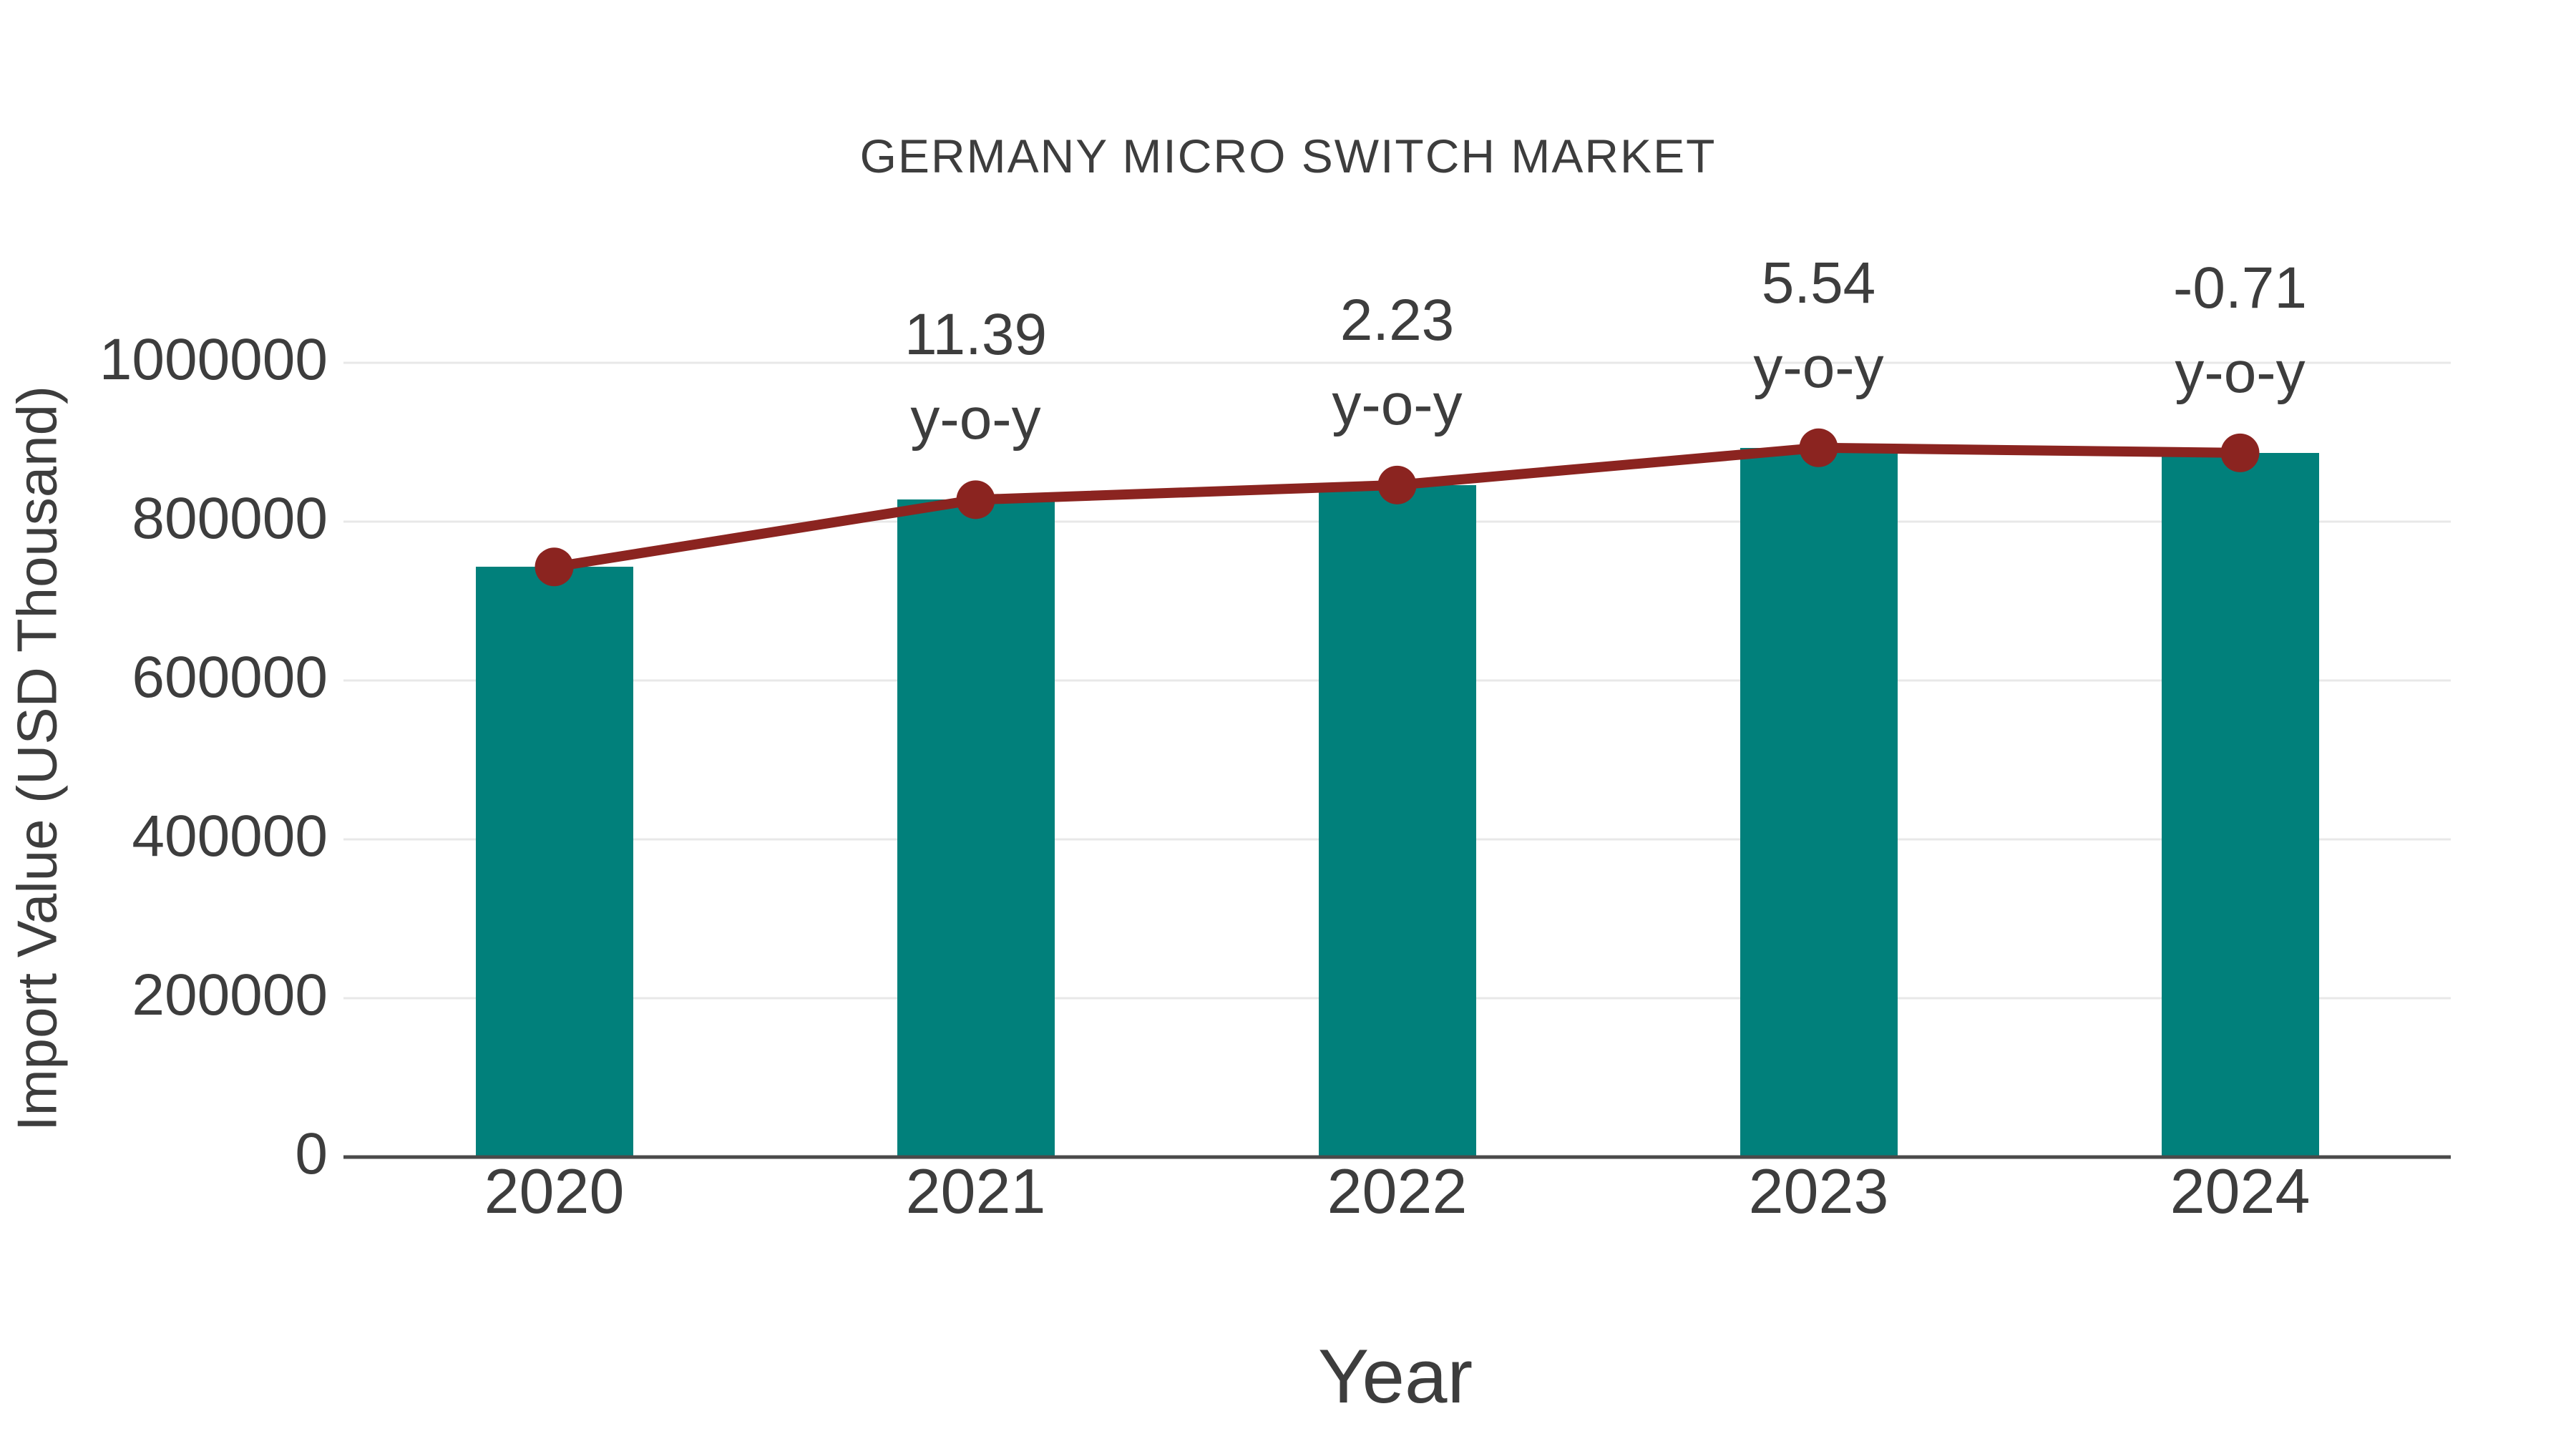 This screenshot has height=1449, width=2576. Describe the element at coordinates (1397, 484) in the screenshot. I see `trend-marker-2022` at that location.